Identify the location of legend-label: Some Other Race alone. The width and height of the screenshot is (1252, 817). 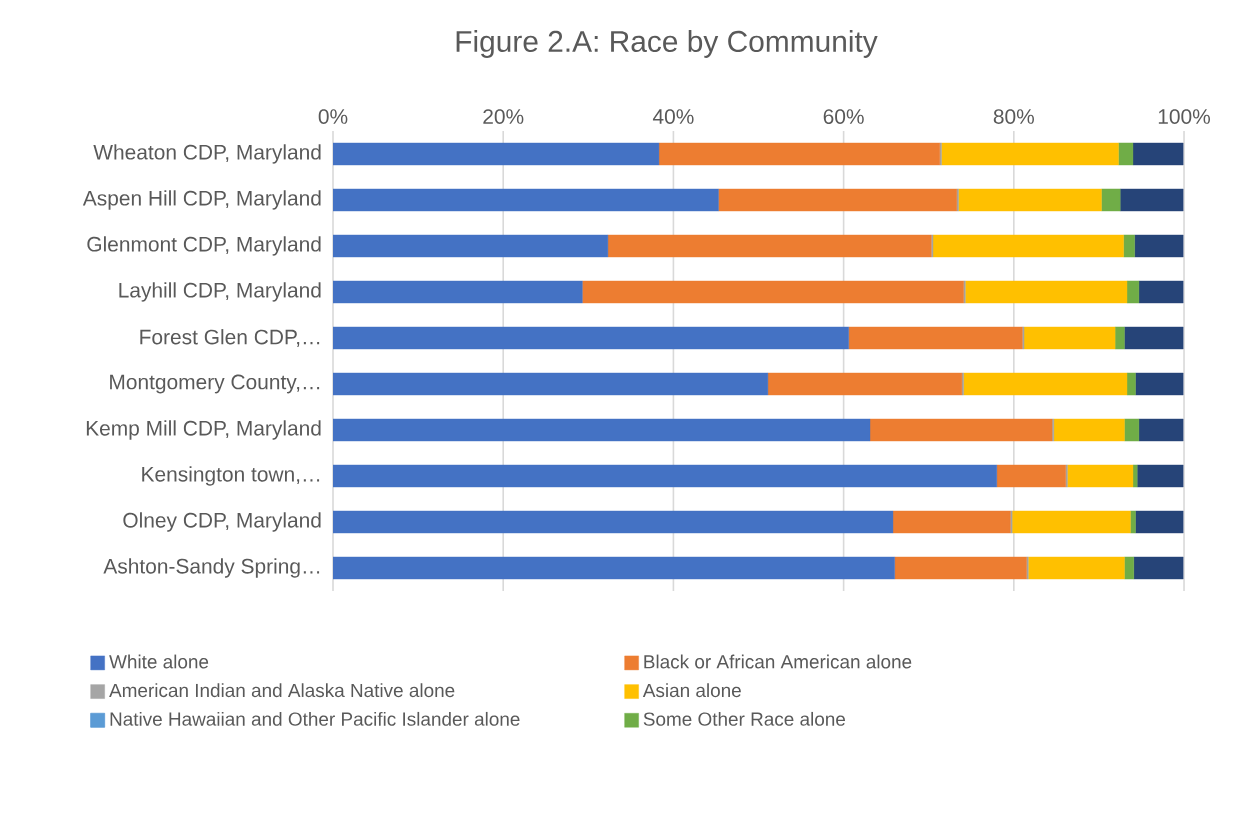
(744, 718).